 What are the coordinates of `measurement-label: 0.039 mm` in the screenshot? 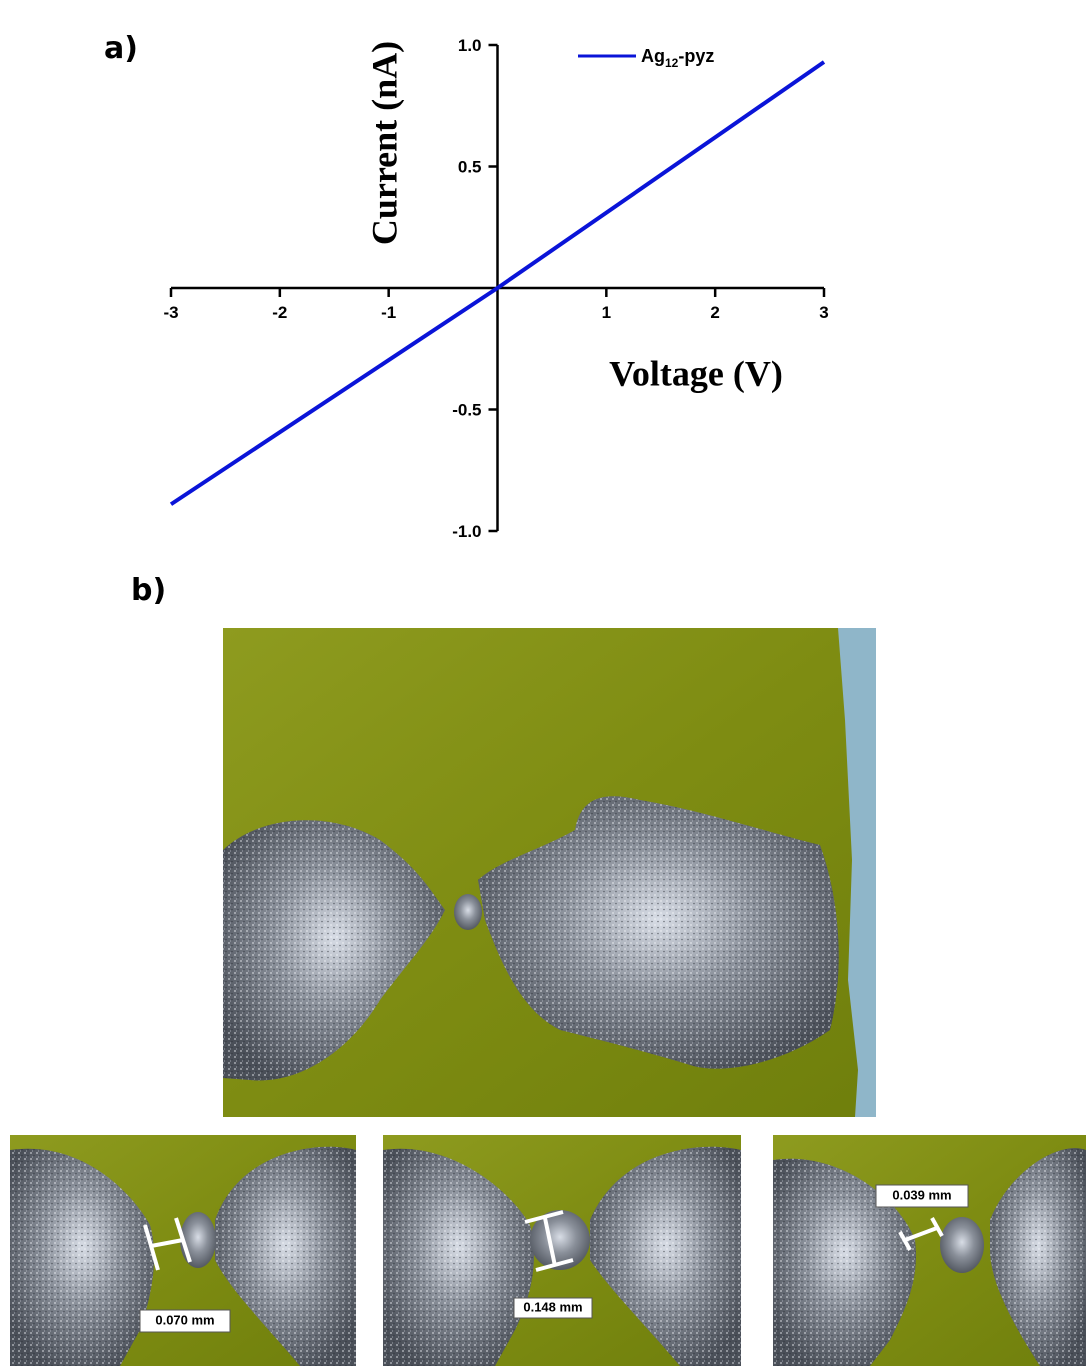 It's located at (921, 1194).